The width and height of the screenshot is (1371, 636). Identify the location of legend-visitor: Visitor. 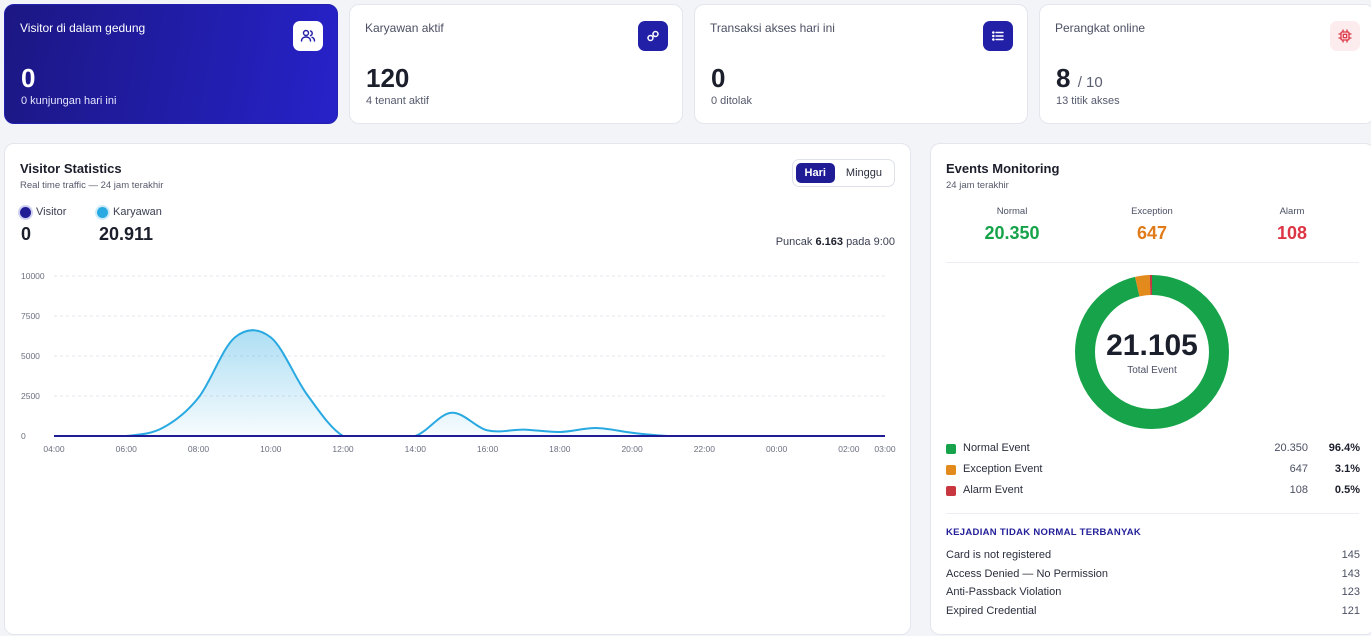
(43, 212).